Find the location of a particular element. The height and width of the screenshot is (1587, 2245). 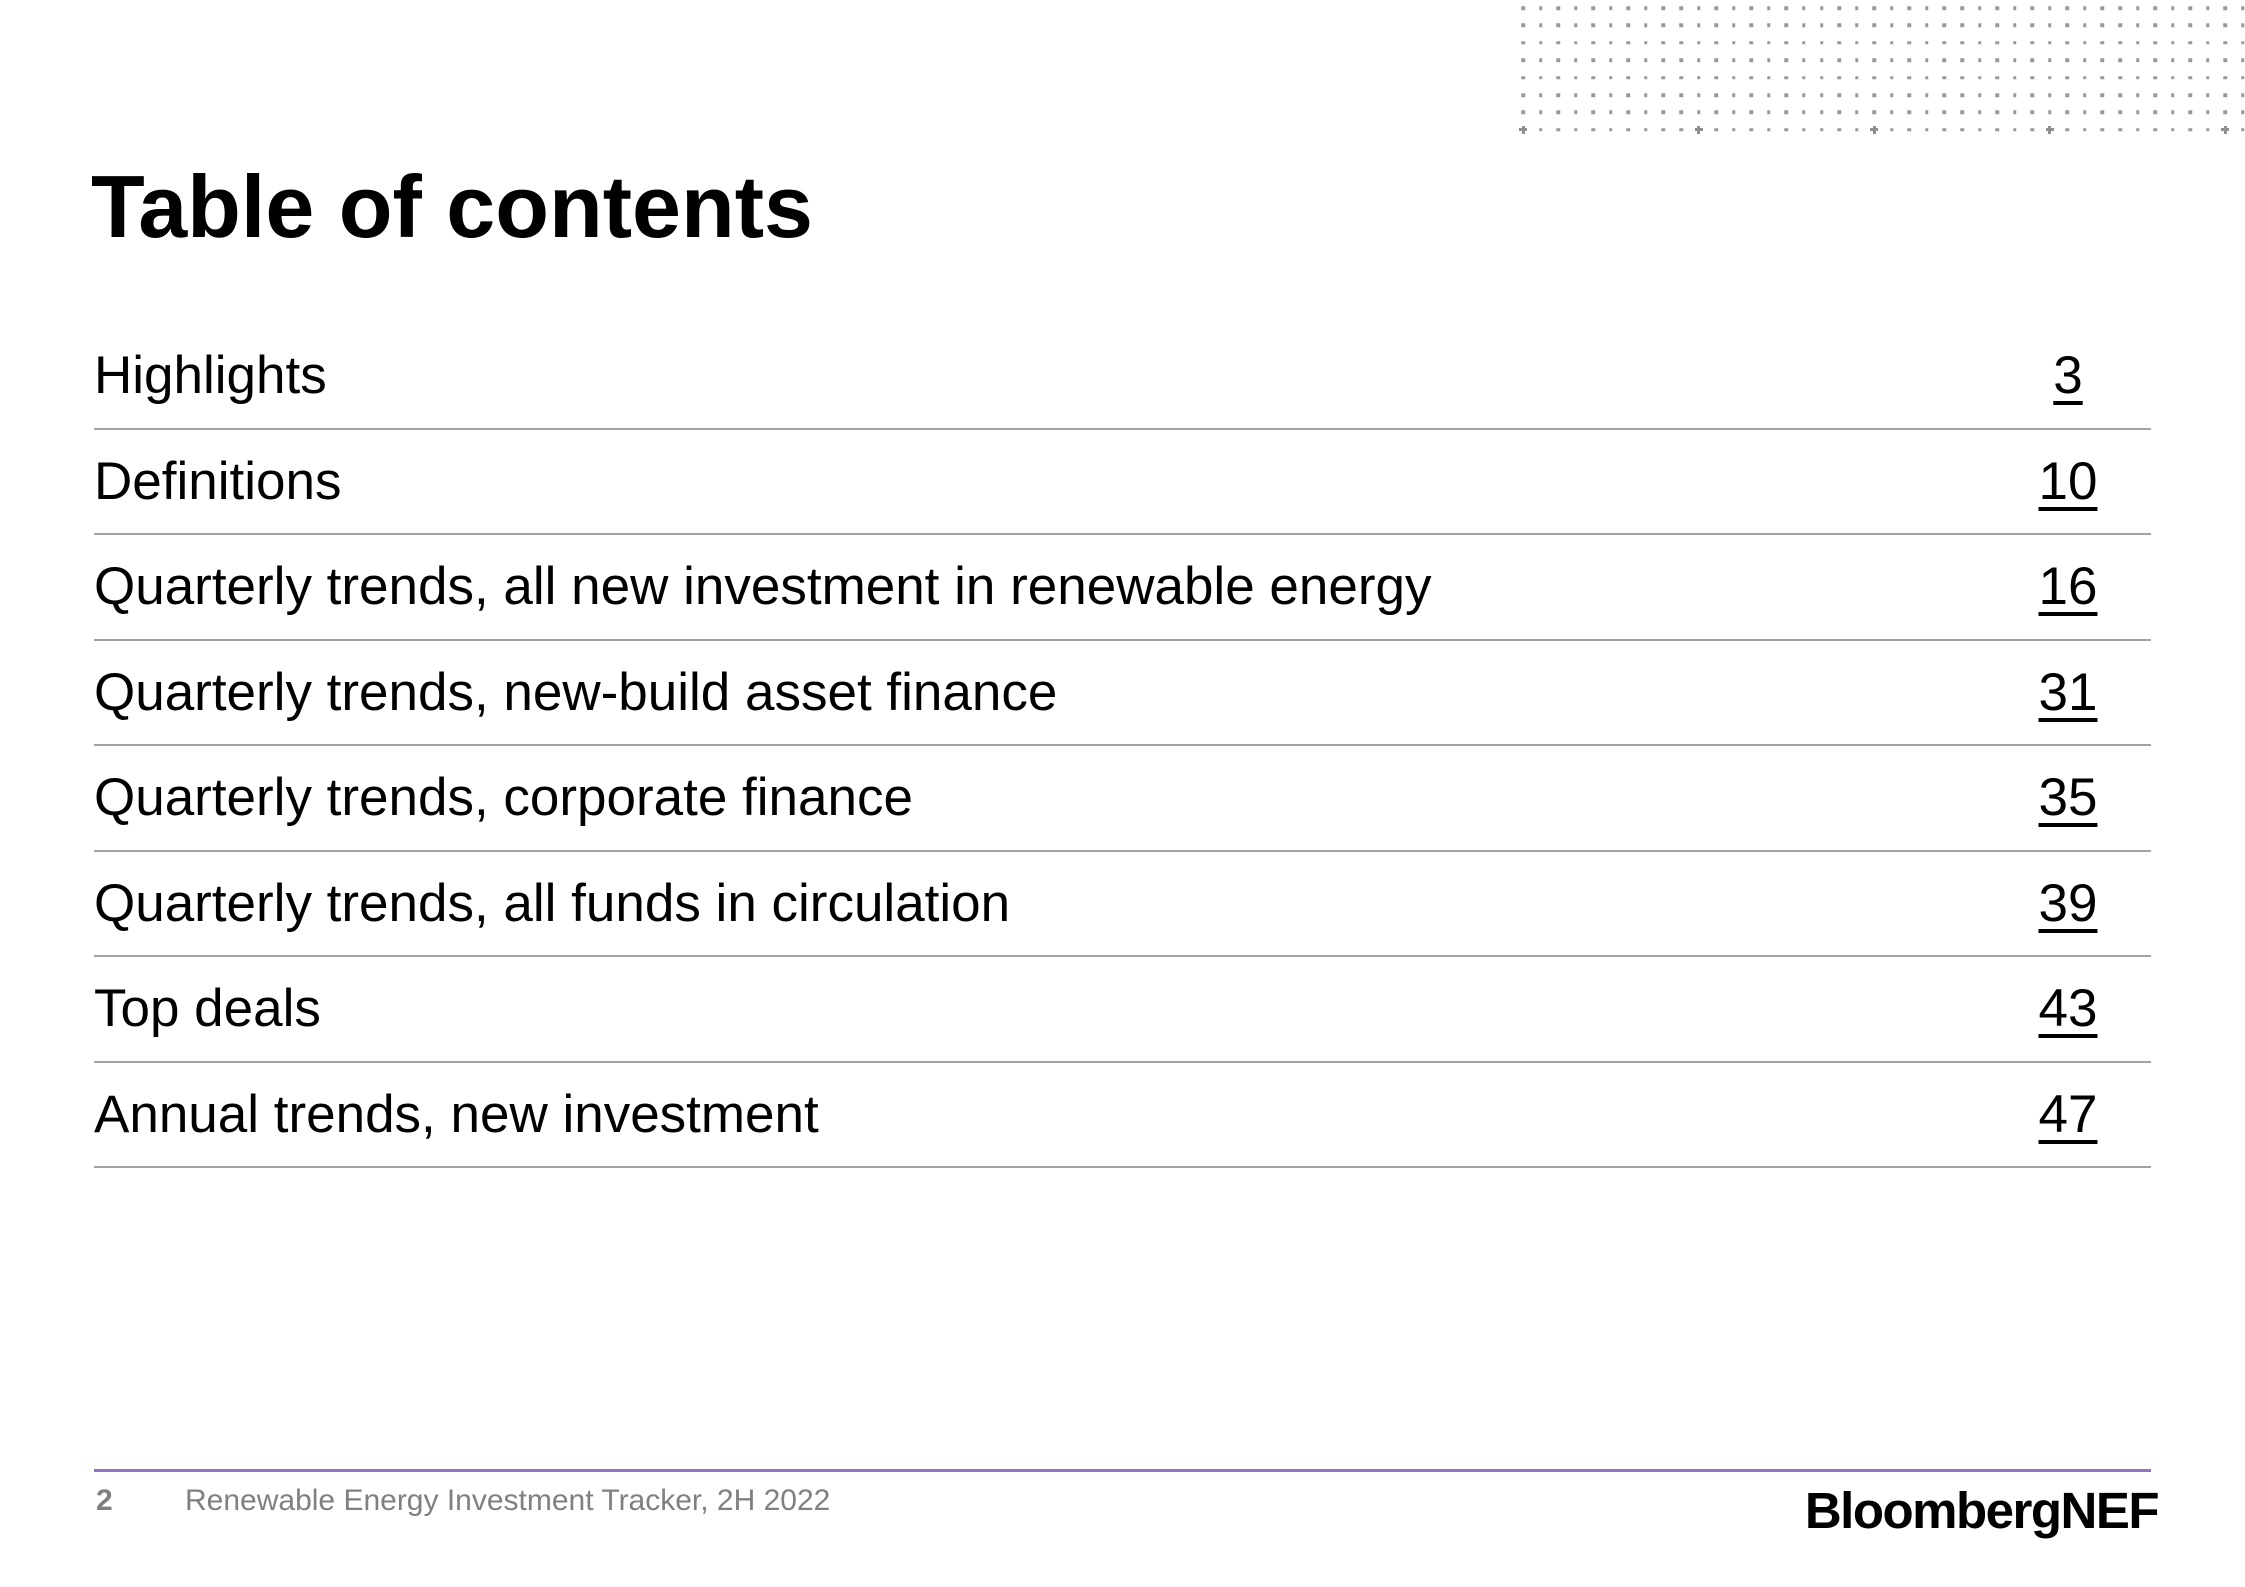

dot-pattern-decoration is located at coordinates (1882, 70).